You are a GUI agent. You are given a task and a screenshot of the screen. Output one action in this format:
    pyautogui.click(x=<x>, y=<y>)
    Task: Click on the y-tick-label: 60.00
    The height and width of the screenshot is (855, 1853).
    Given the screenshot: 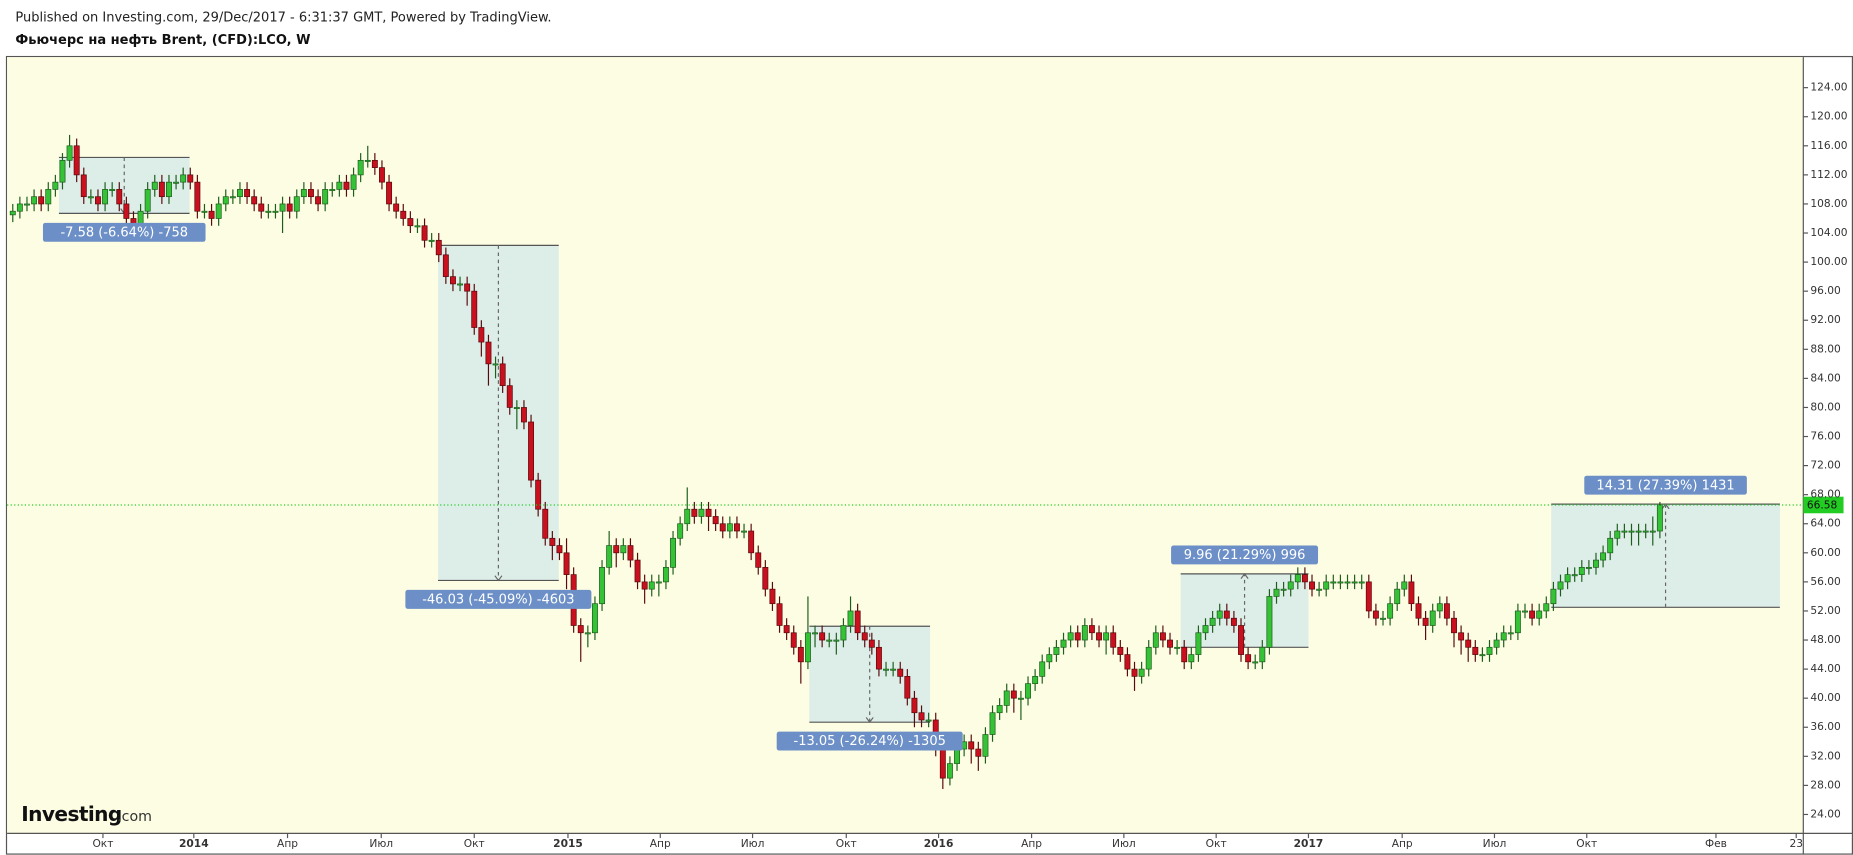 What is the action you would take?
    pyautogui.click(x=1825, y=552)
    